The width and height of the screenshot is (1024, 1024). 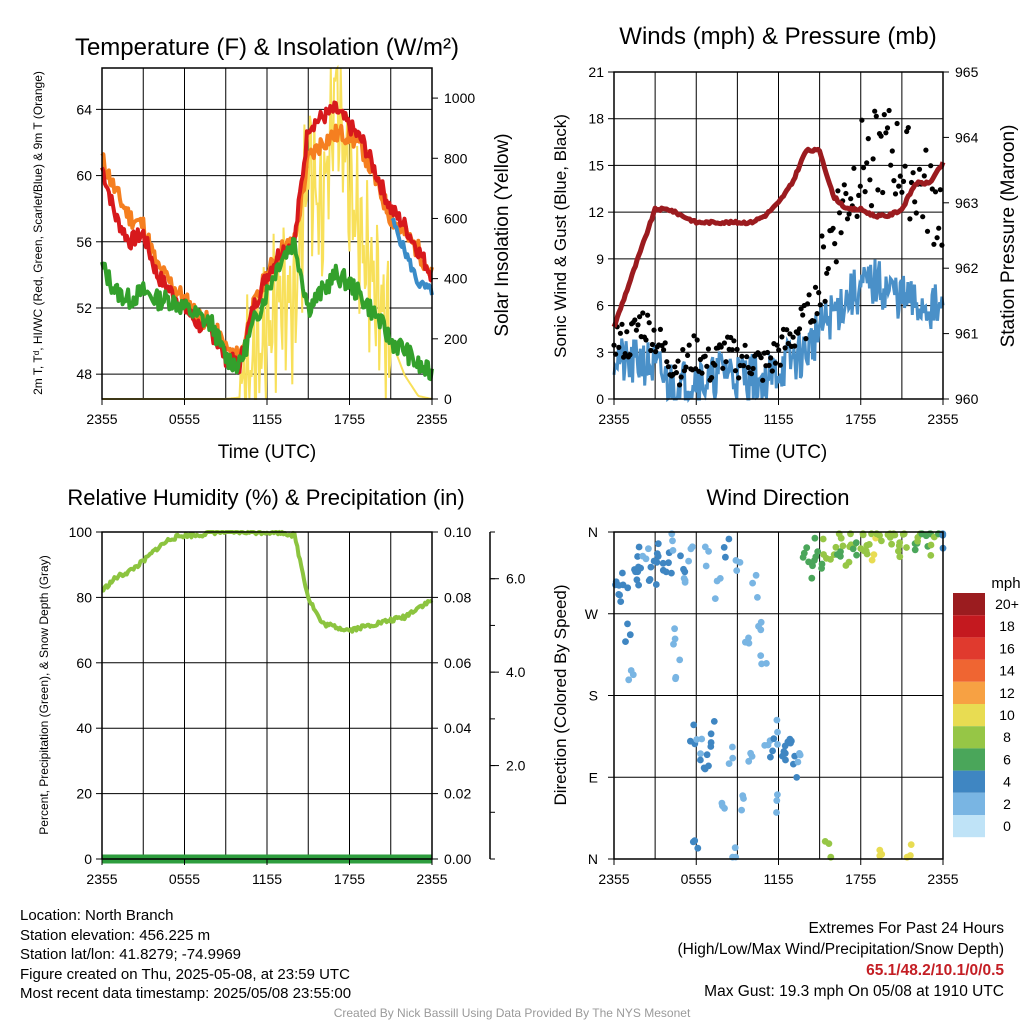 What do you see at coordinates (961, 235) in the screenshot?
I see `pressure-right-axis: 960 961 962 963 964 965` at bounding box center [961, 235].